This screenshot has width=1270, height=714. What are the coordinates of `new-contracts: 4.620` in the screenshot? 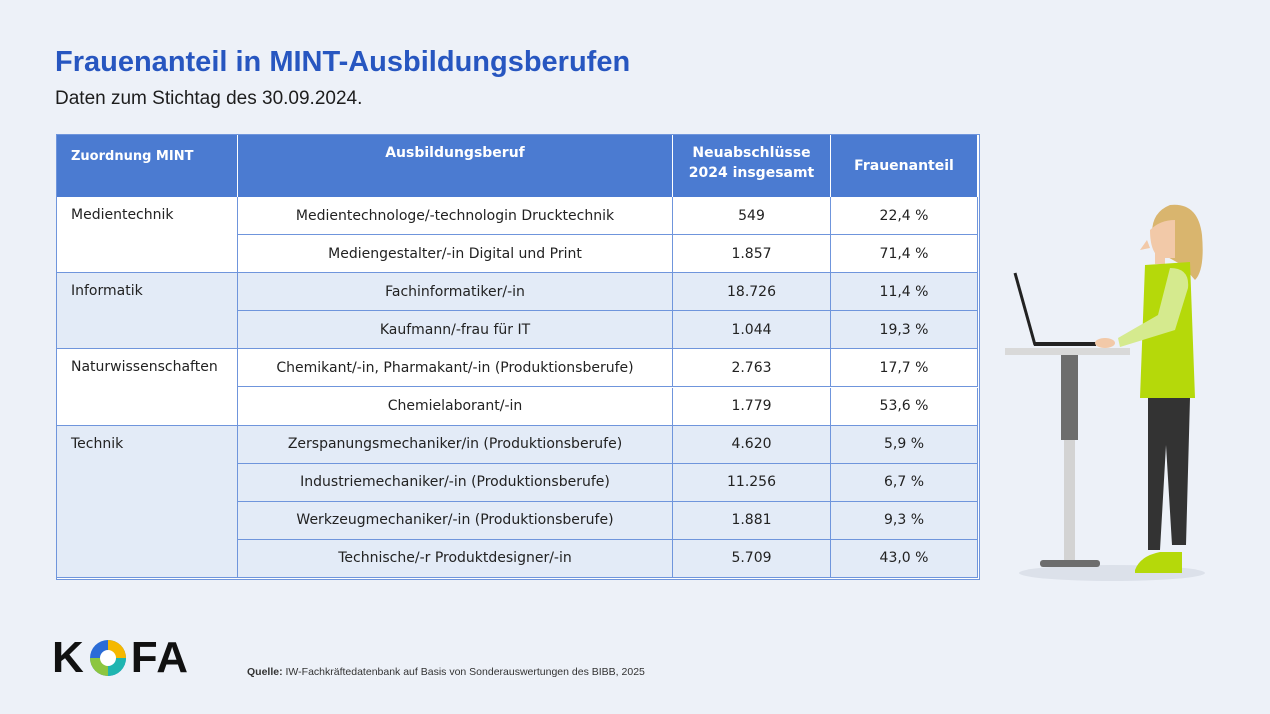 It's located at (752, 444).